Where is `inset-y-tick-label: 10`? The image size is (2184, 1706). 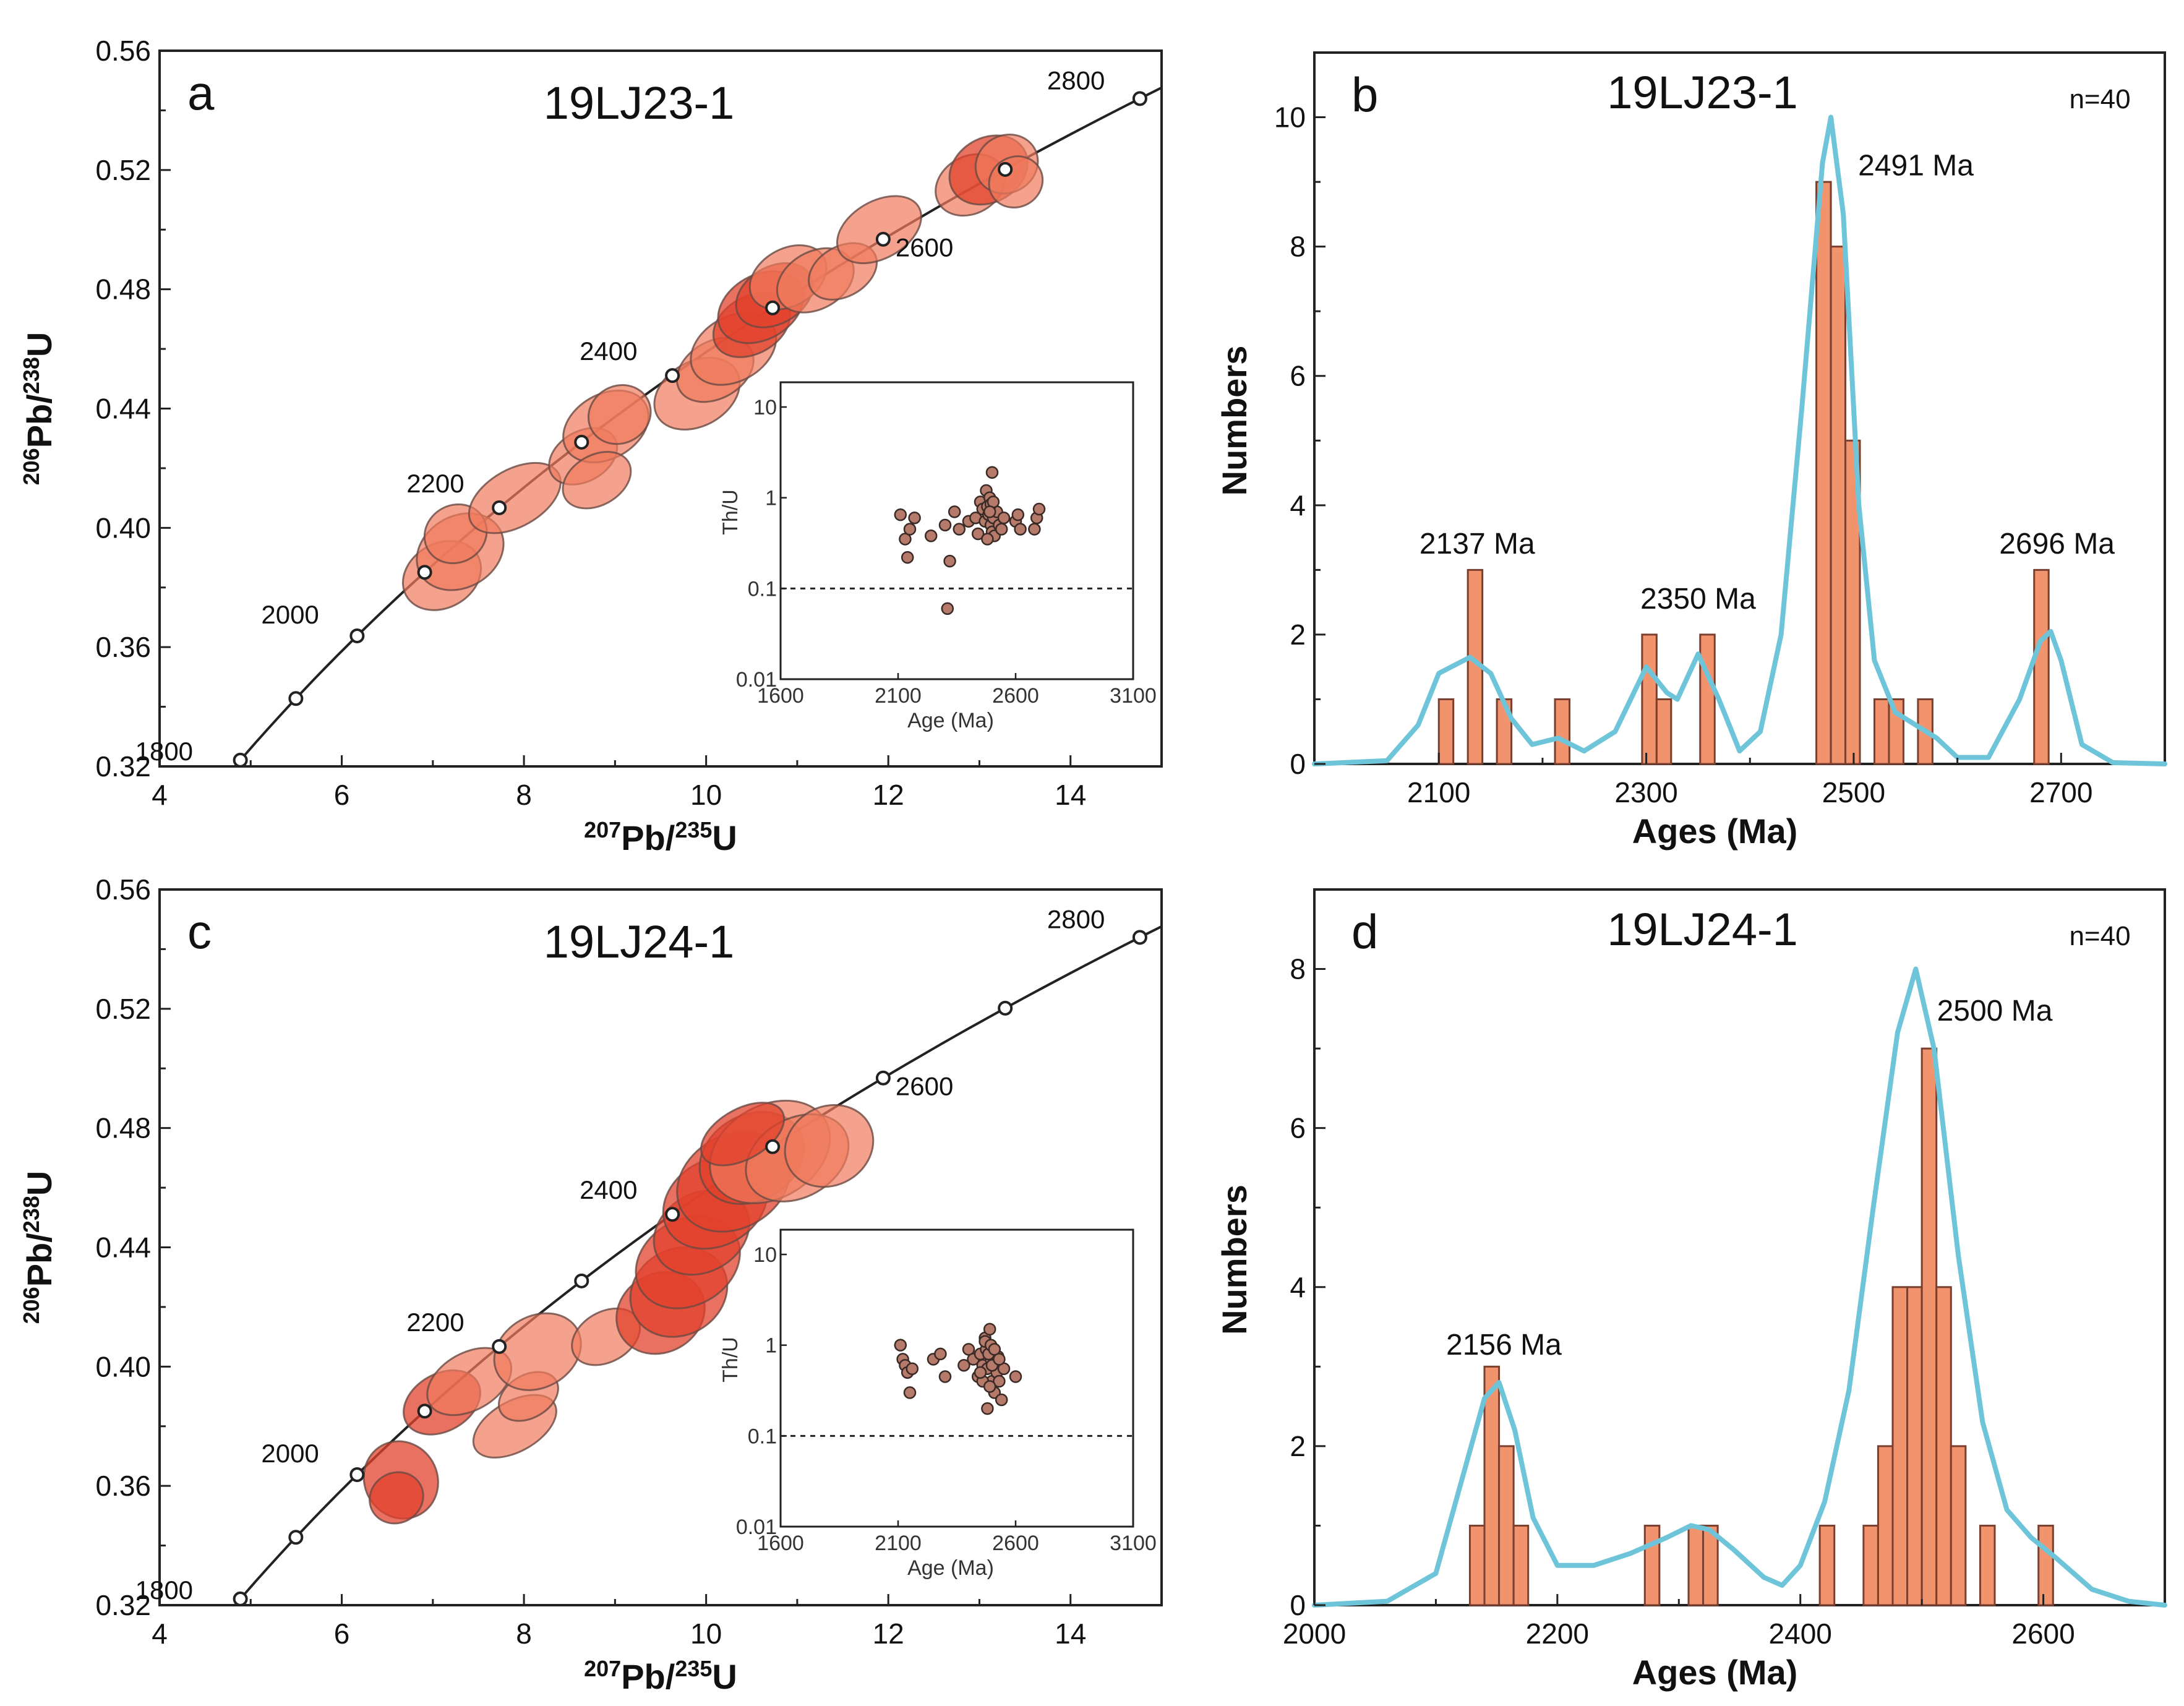 inset-y-tick-label: 10 is located at coordinates (765, 1255).